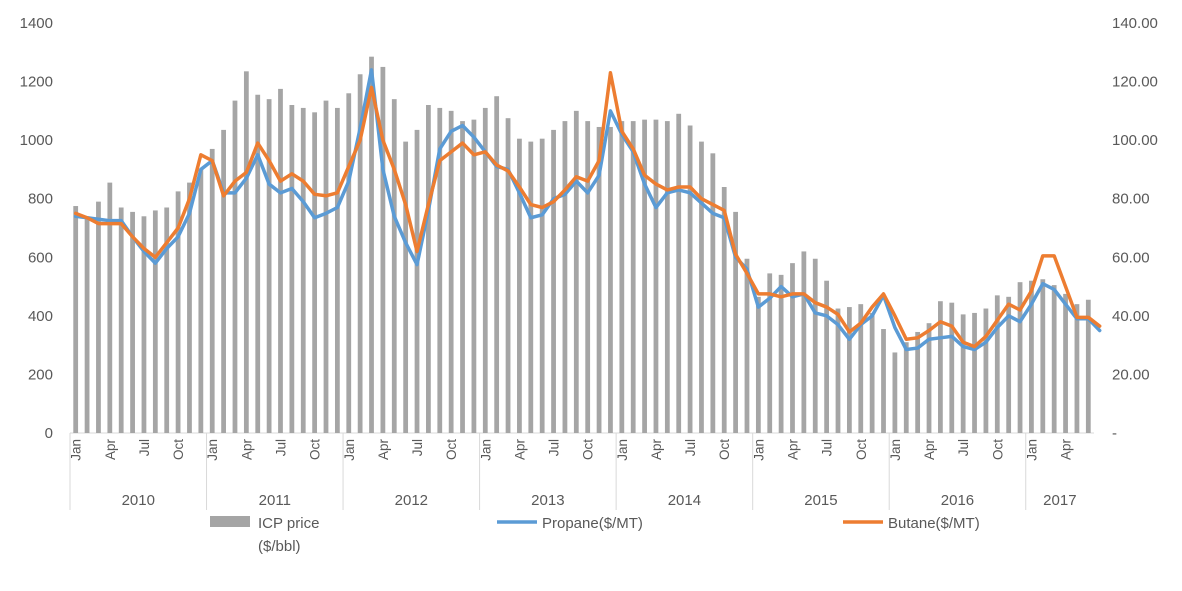 The width and height of the screenshot is (1182, 591). What do you see at coordinates (40, 199) in the screenshot?
I see `left-tick-label: 800` at bounding box center [40, 199].